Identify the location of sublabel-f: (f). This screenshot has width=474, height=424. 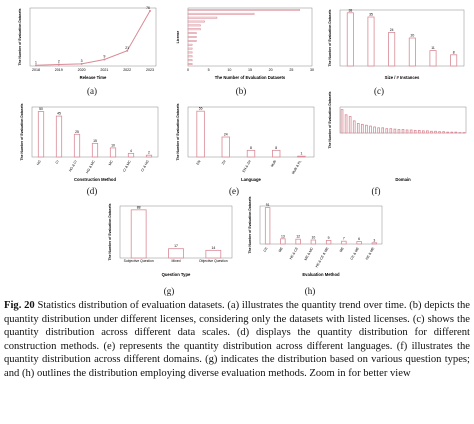
(376, 191).